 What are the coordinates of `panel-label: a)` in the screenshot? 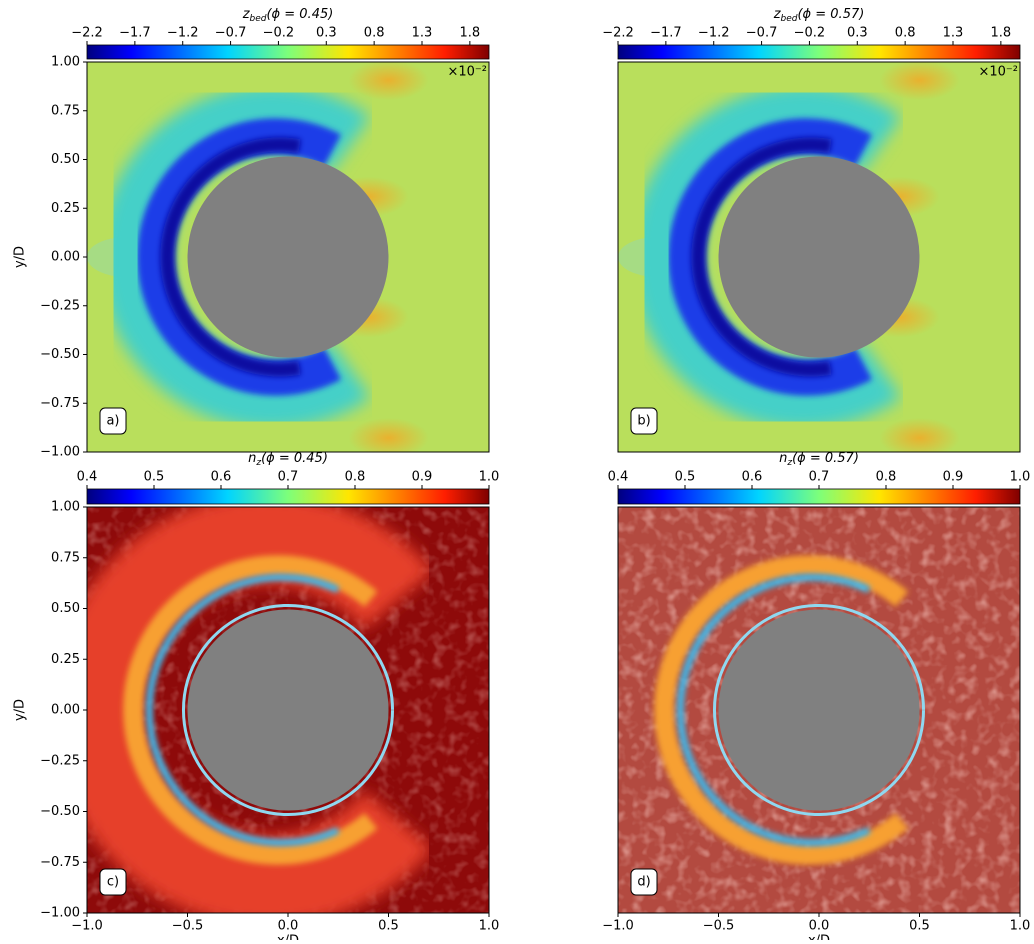 It's located at (112, 421).